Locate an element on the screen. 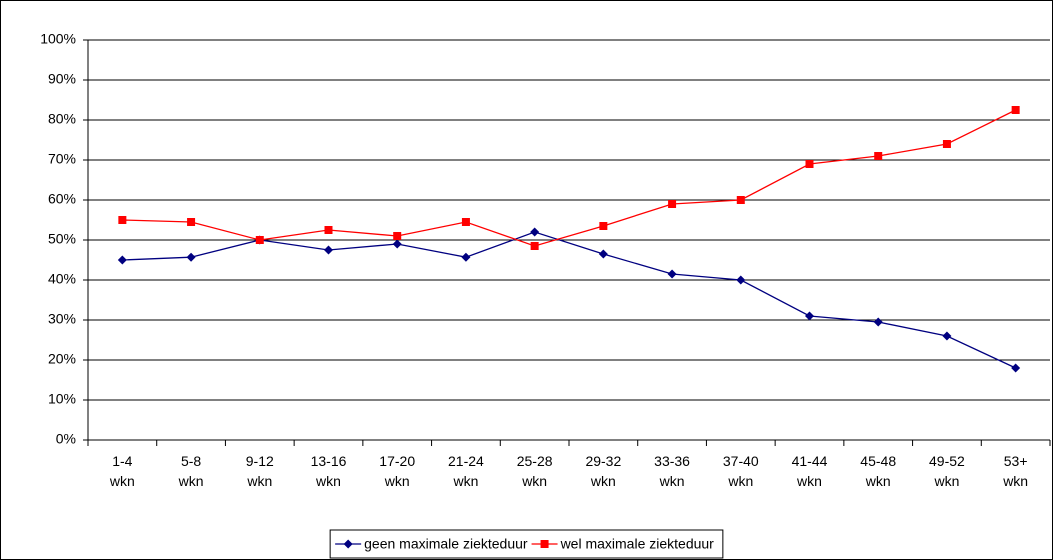 The image size is (1053, 560). x-tick-label: 25-28 wkn is located at coordinates (535, 471).